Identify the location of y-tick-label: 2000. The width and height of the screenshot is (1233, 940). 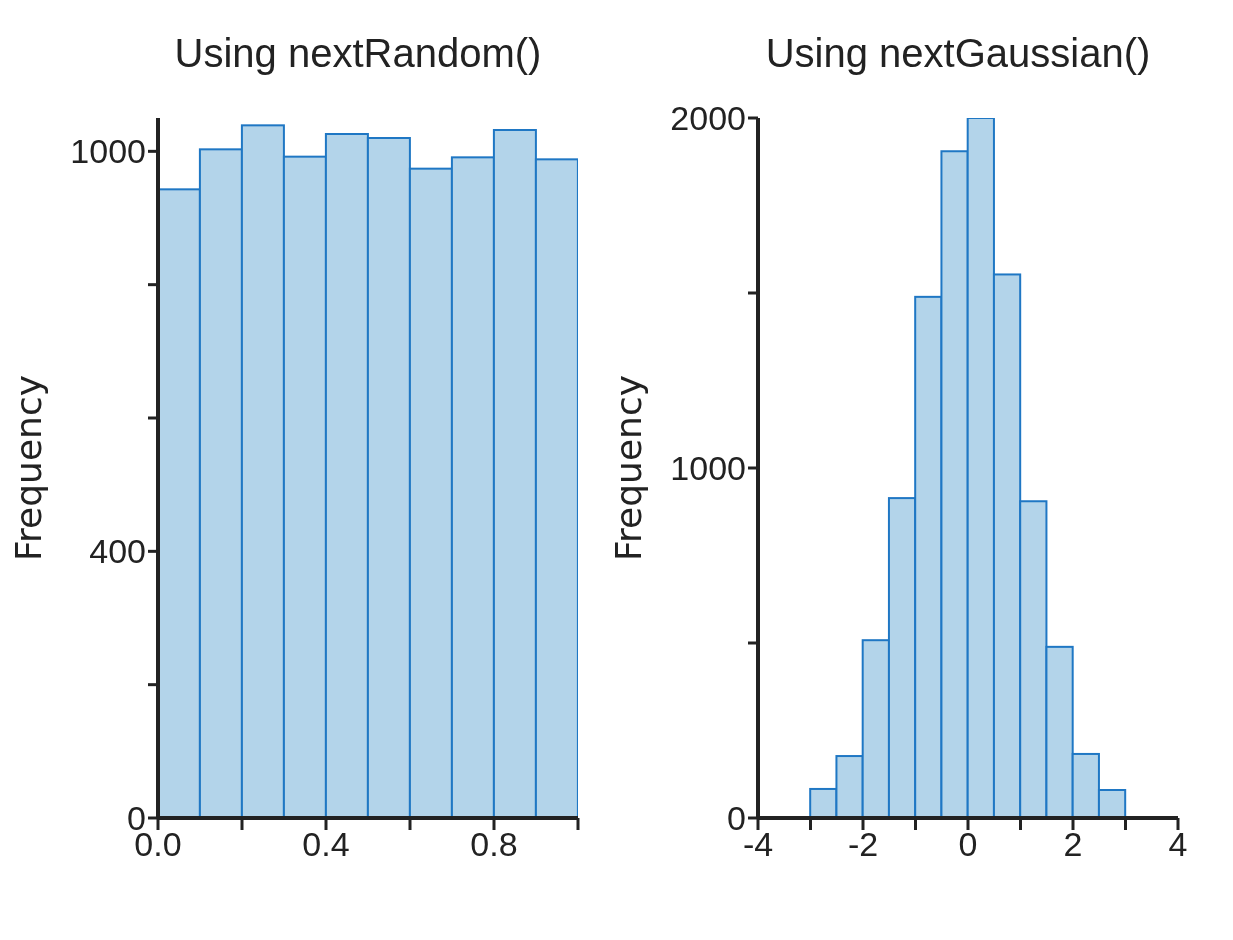
(708, 118).